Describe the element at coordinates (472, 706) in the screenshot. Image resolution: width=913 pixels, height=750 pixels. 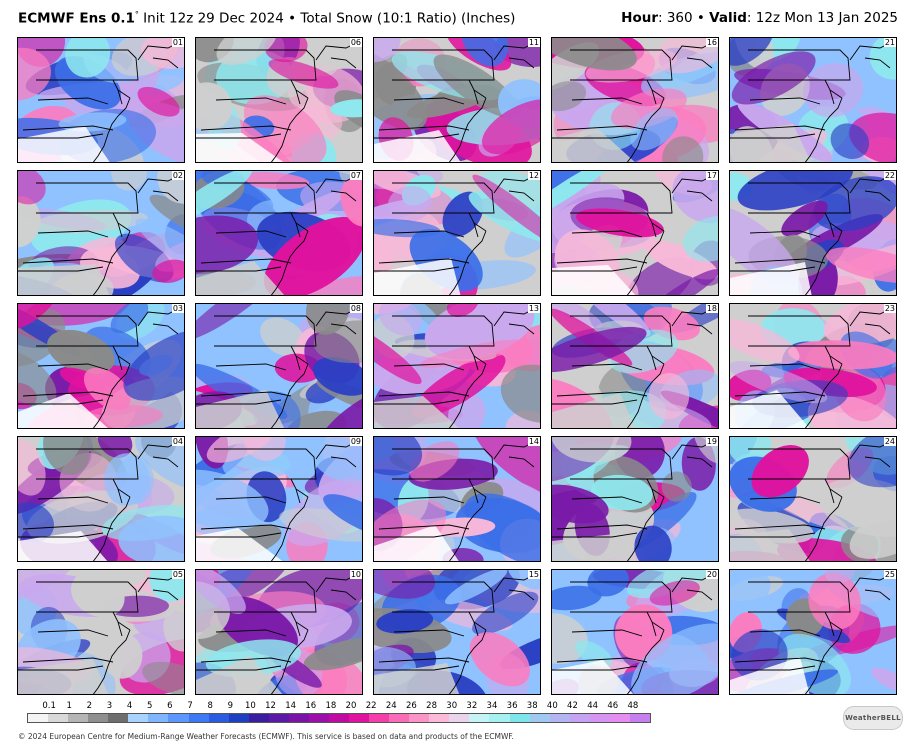
I see `colorbar-tick-label: 32` at that location.